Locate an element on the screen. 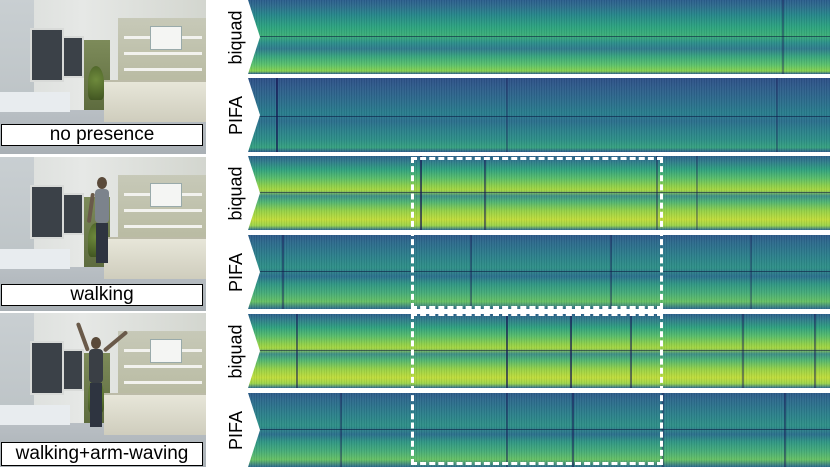 The height and width of the screenshot is (467, 830). tab-shape-row2-biquad is located at coordinates (236, 193).